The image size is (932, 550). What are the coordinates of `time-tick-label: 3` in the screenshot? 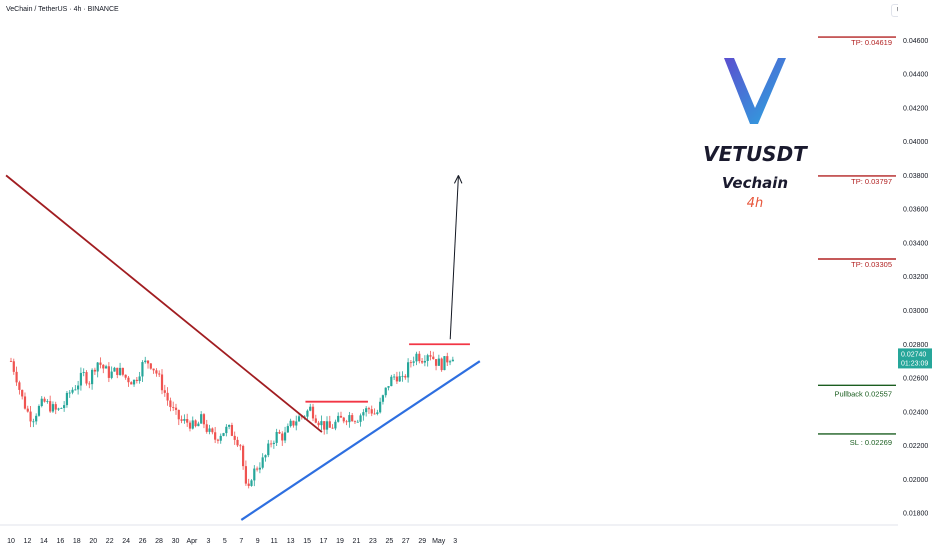 It's located at (455, 541).